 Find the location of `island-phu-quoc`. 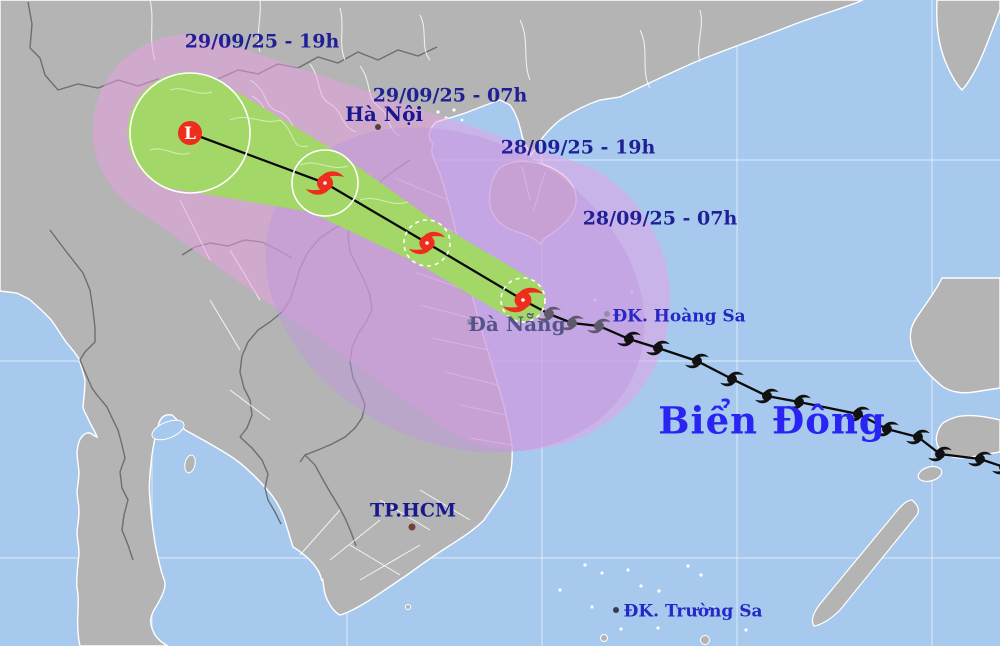

island-phu-quoc is located at coordinates (190, 464).